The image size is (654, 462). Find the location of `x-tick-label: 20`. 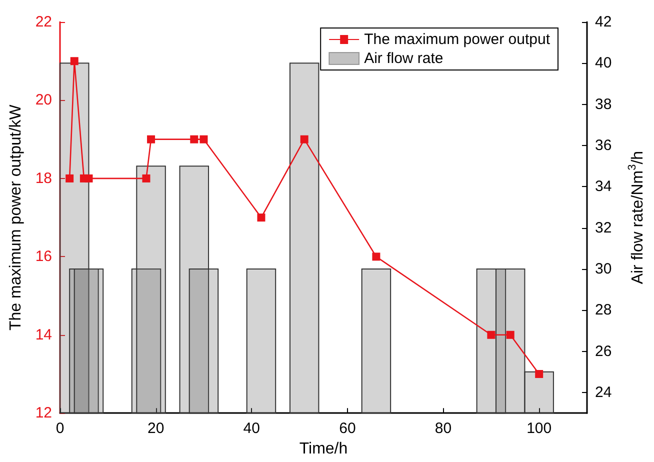

x-tick-label: 20 is located at coordinates (155, 429).